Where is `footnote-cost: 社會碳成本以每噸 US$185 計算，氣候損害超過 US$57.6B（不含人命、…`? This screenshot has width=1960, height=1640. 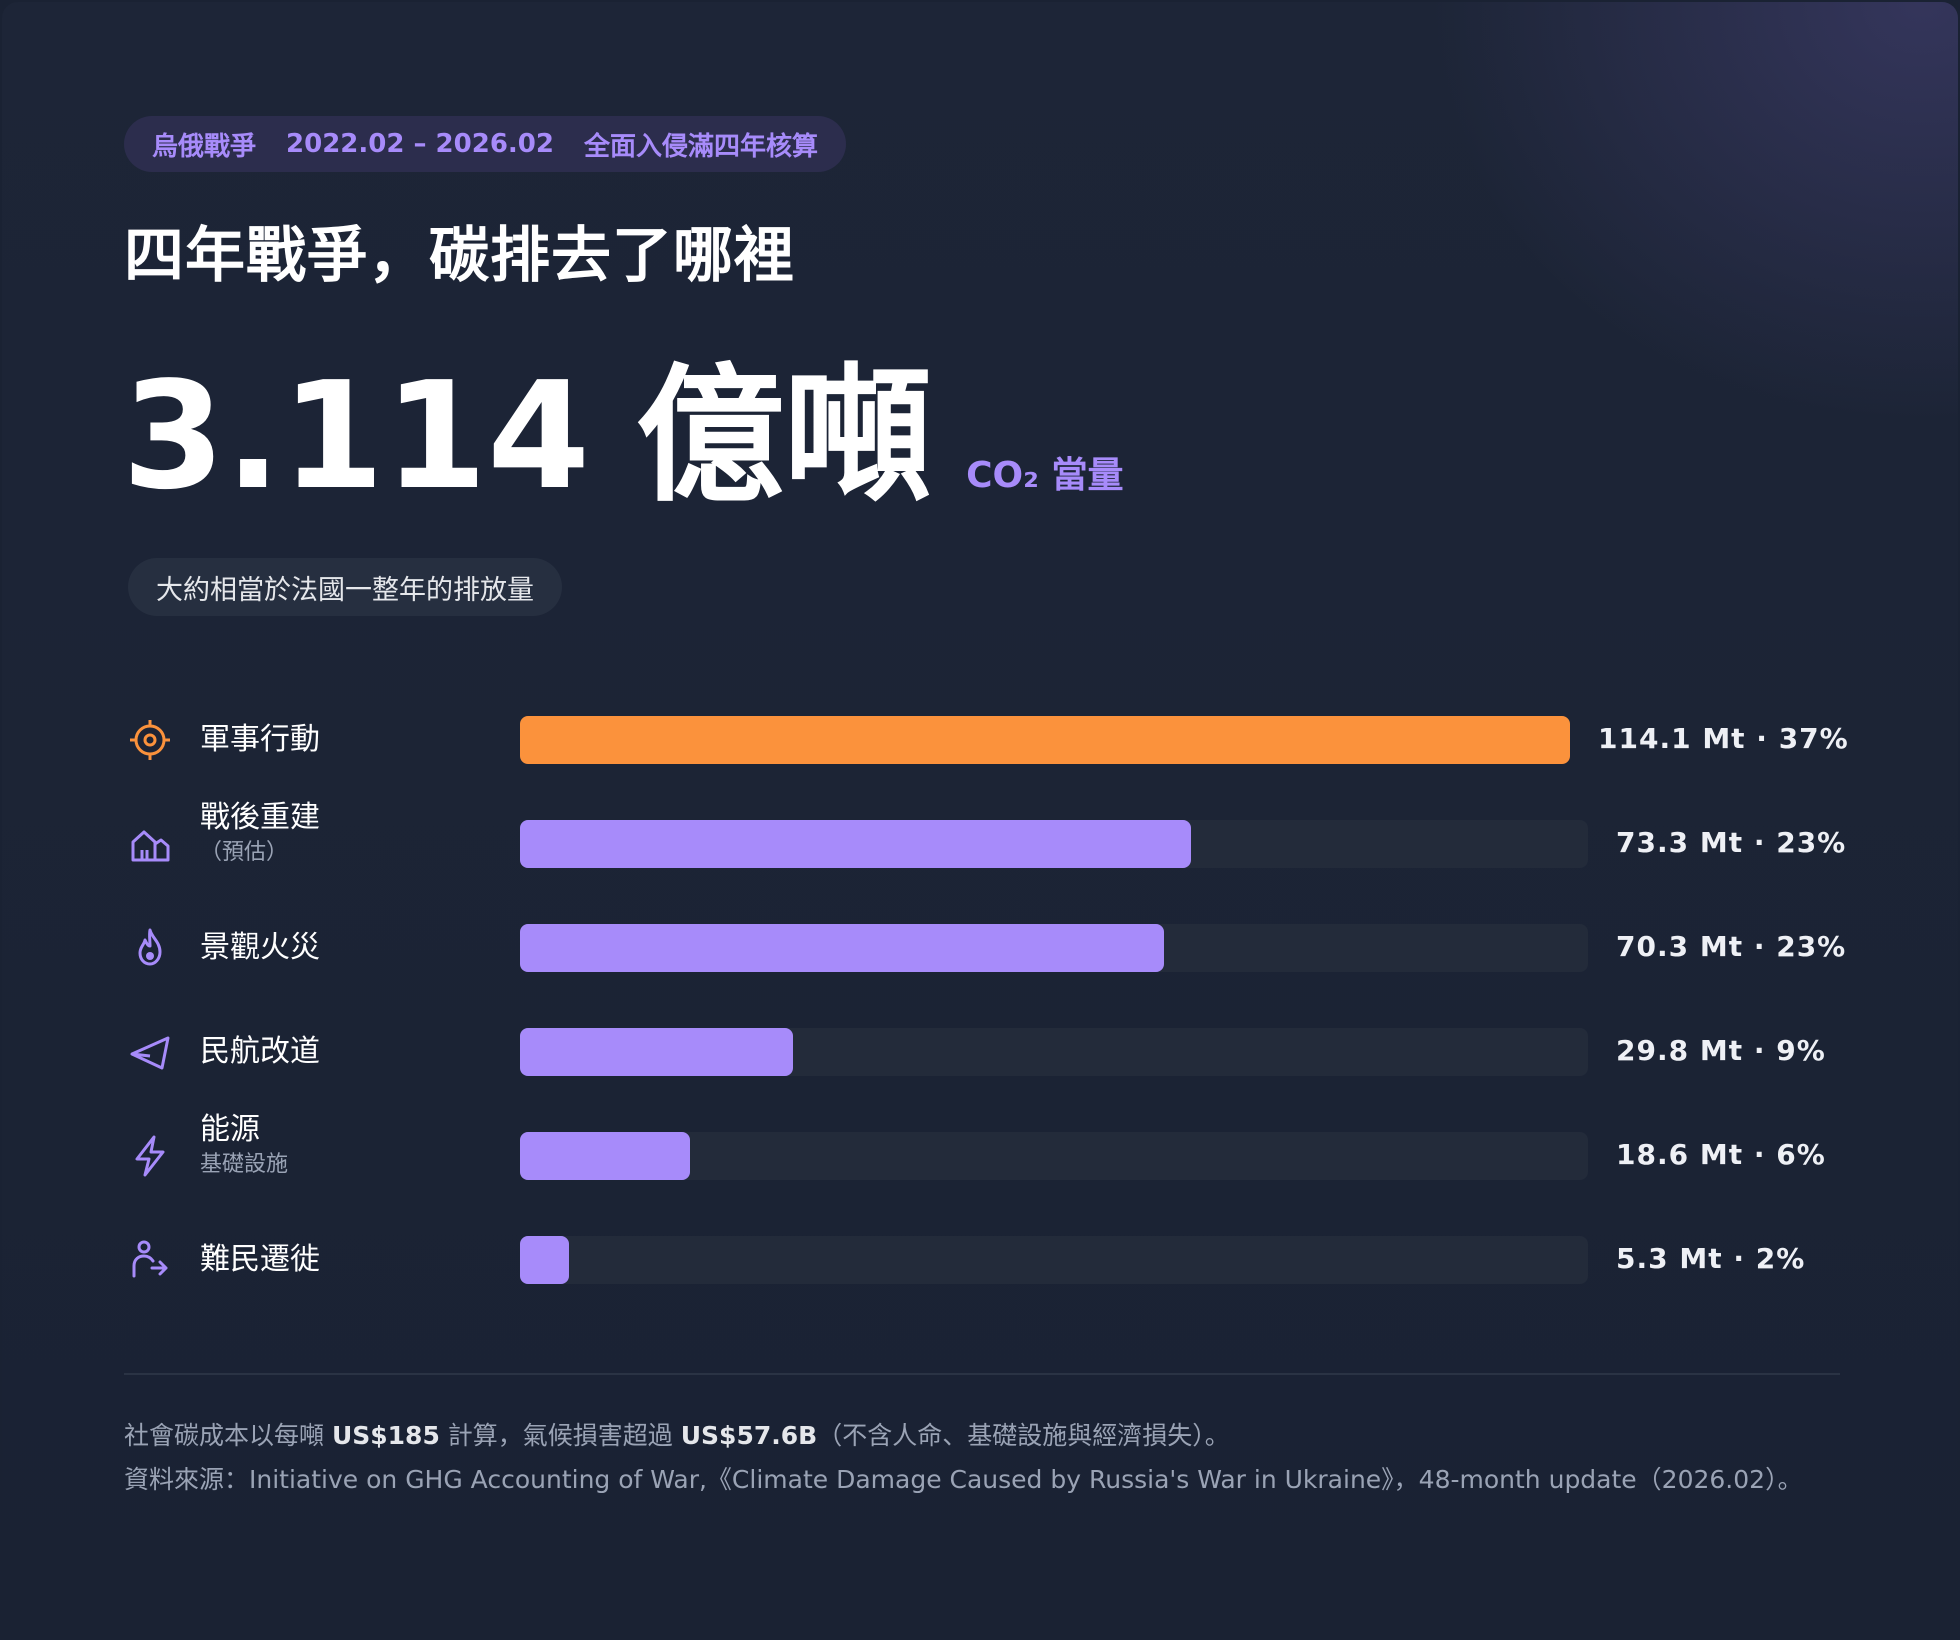
footnote-cost: 社會碳成本以每噸 US$185 計算，氣候損害超過 US$57.6B（不含人命、… is located at coordinates (982, 1436).